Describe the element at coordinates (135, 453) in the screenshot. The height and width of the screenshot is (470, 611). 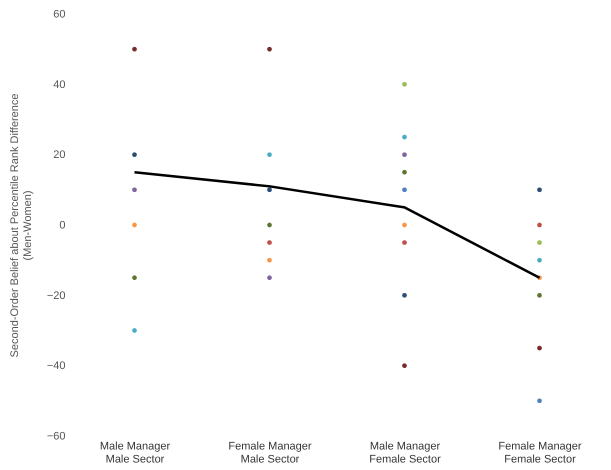
I see `x-tick-label: Male Manager Male Sector` at that location.